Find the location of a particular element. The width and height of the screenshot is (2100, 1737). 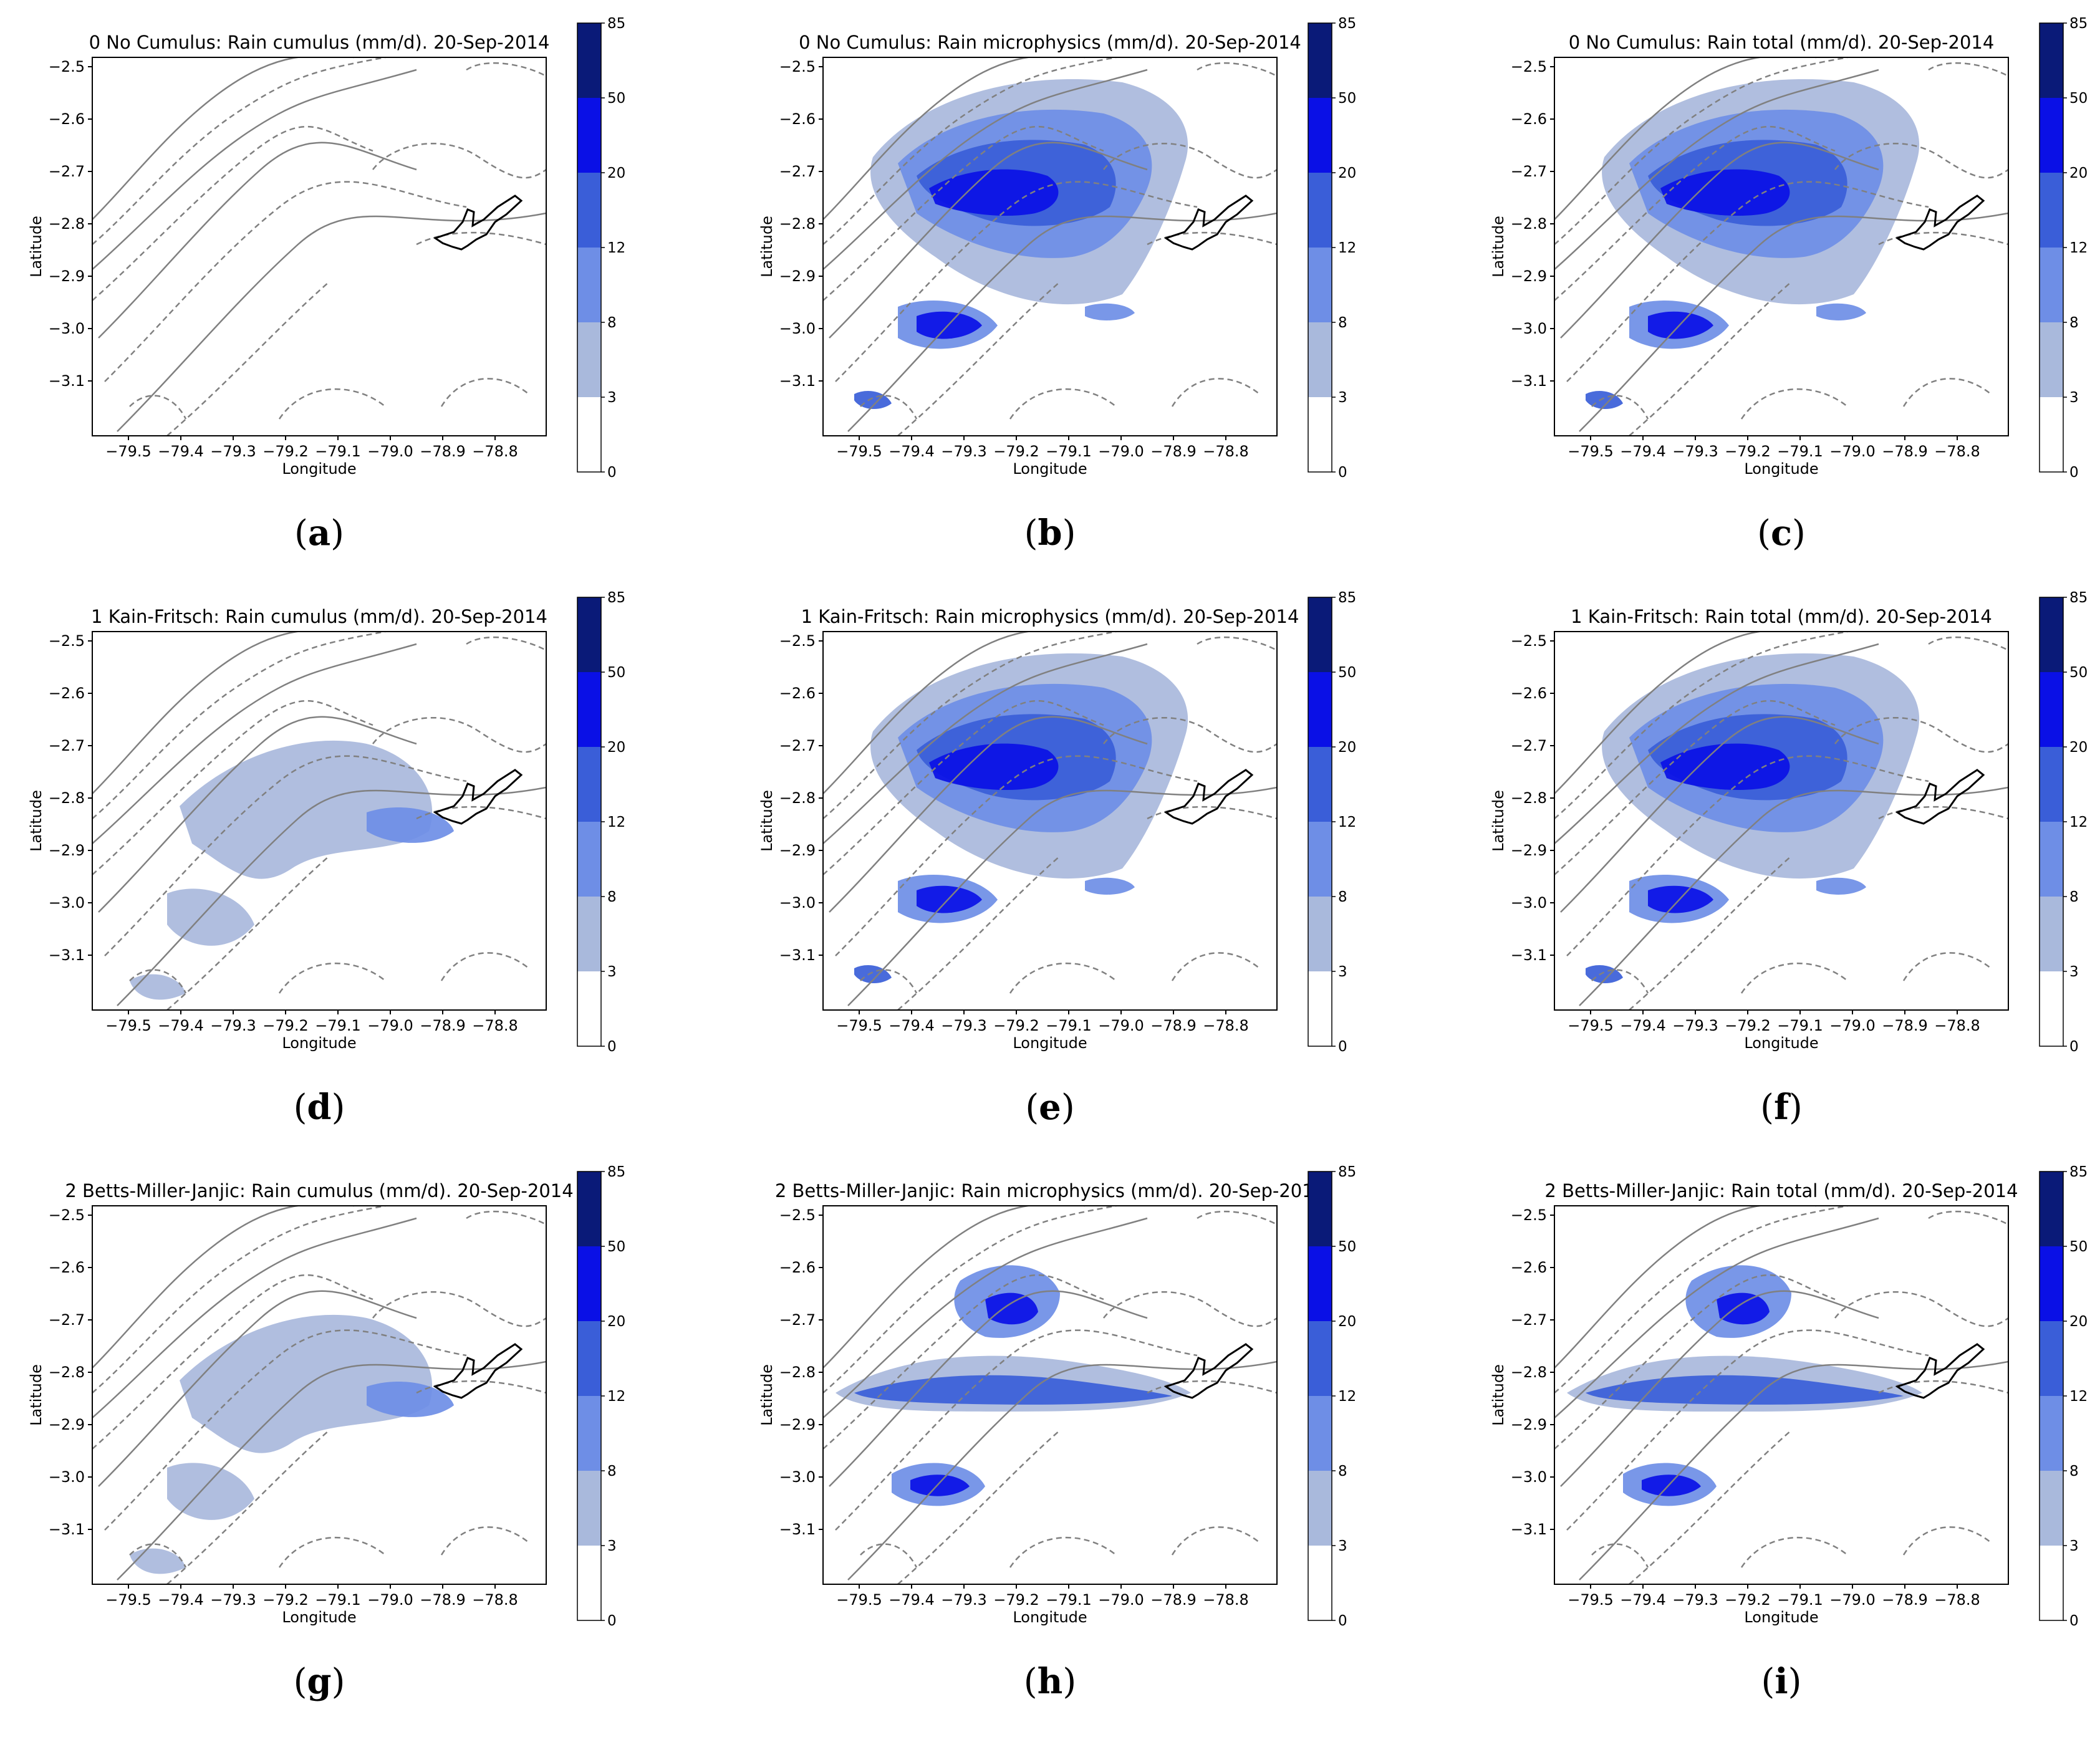

colorbar-tick-label: 20 is located at coordinates (616, 1322).